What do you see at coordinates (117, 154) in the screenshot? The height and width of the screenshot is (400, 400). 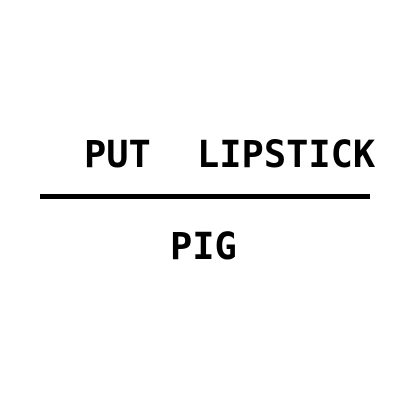 I see `top-word-put: PUT` at bounding box center [117, 154].